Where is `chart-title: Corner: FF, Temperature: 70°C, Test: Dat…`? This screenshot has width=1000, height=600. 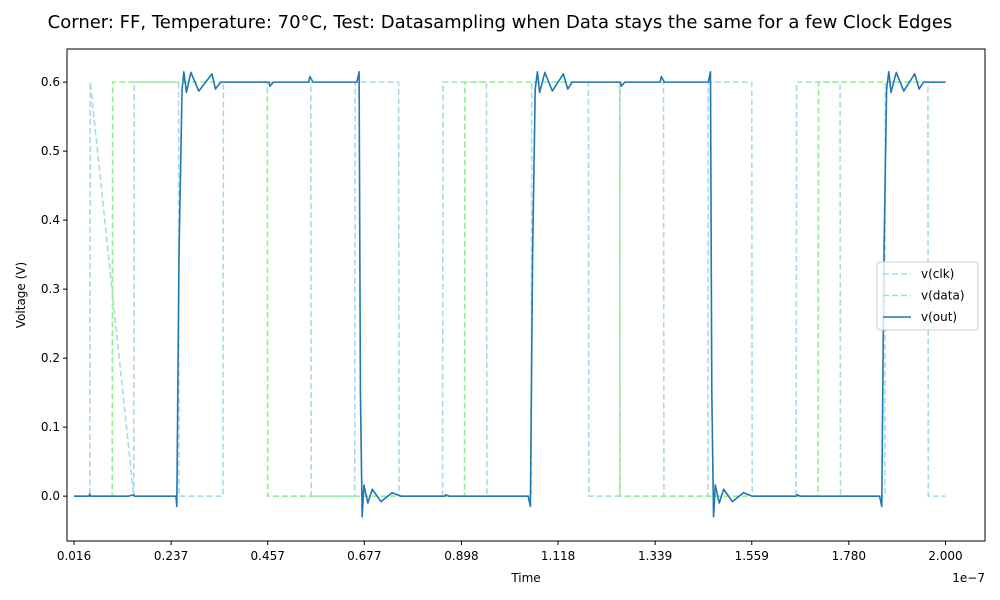
chart-title: Corner: FF, Temperature: 70°C, Test: Dat… is located at coordinates (500, 22).